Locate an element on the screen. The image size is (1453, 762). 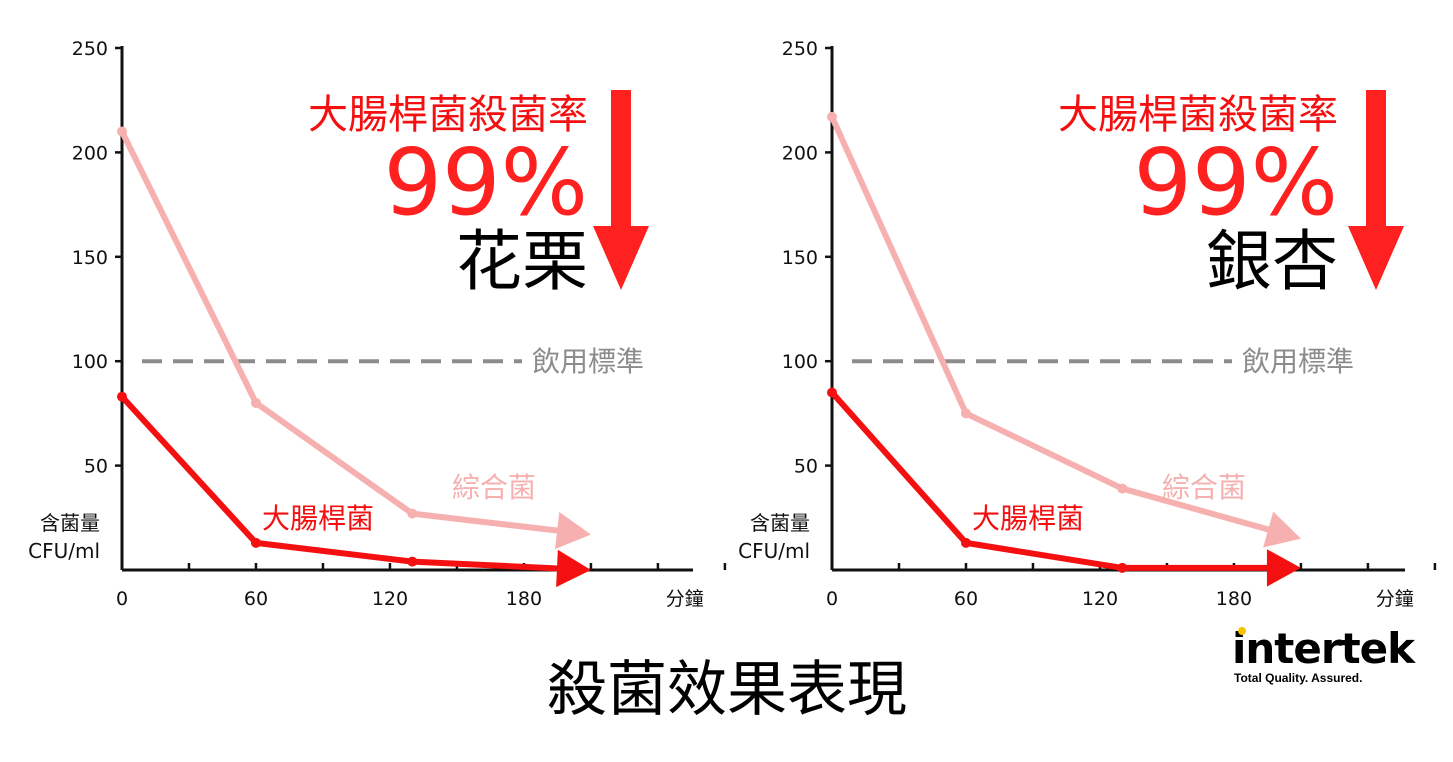
intertek-logo: intertek Total Quality. Assured. is located at coordinates (1324, 654).